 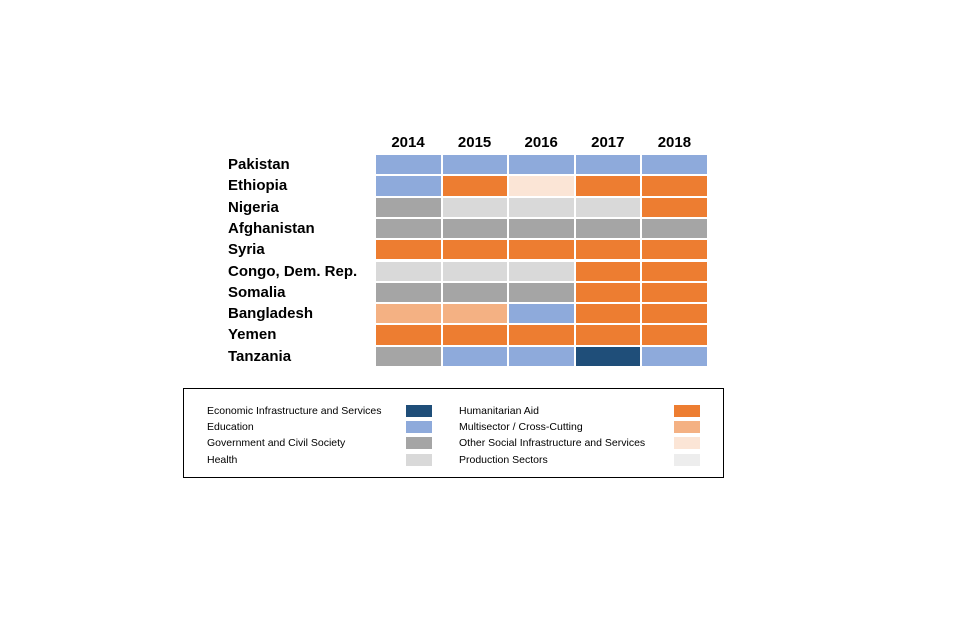 I want to click on heatmap-cell-pakistan-2016, so click(x=541, y=165).